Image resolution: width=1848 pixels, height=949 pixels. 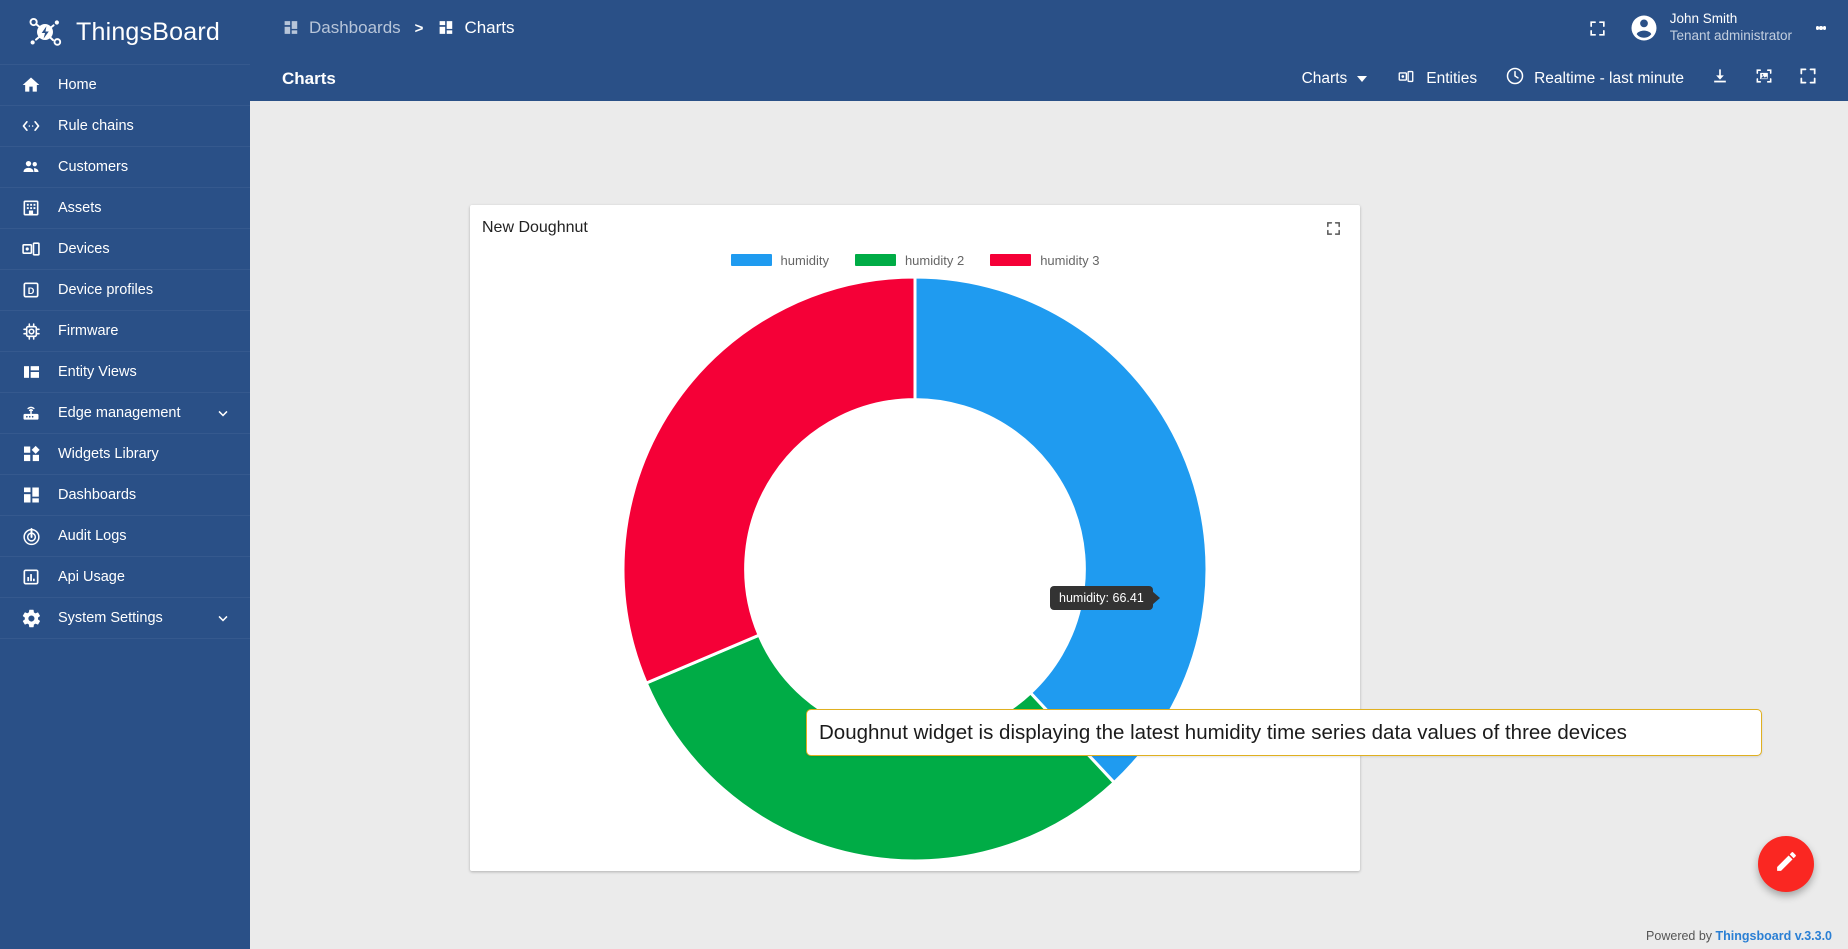 What do you see at coordinates (125, 85) in the screenshot?
I see `sidebar-item-home: Home` at bounding box center [125, 85].